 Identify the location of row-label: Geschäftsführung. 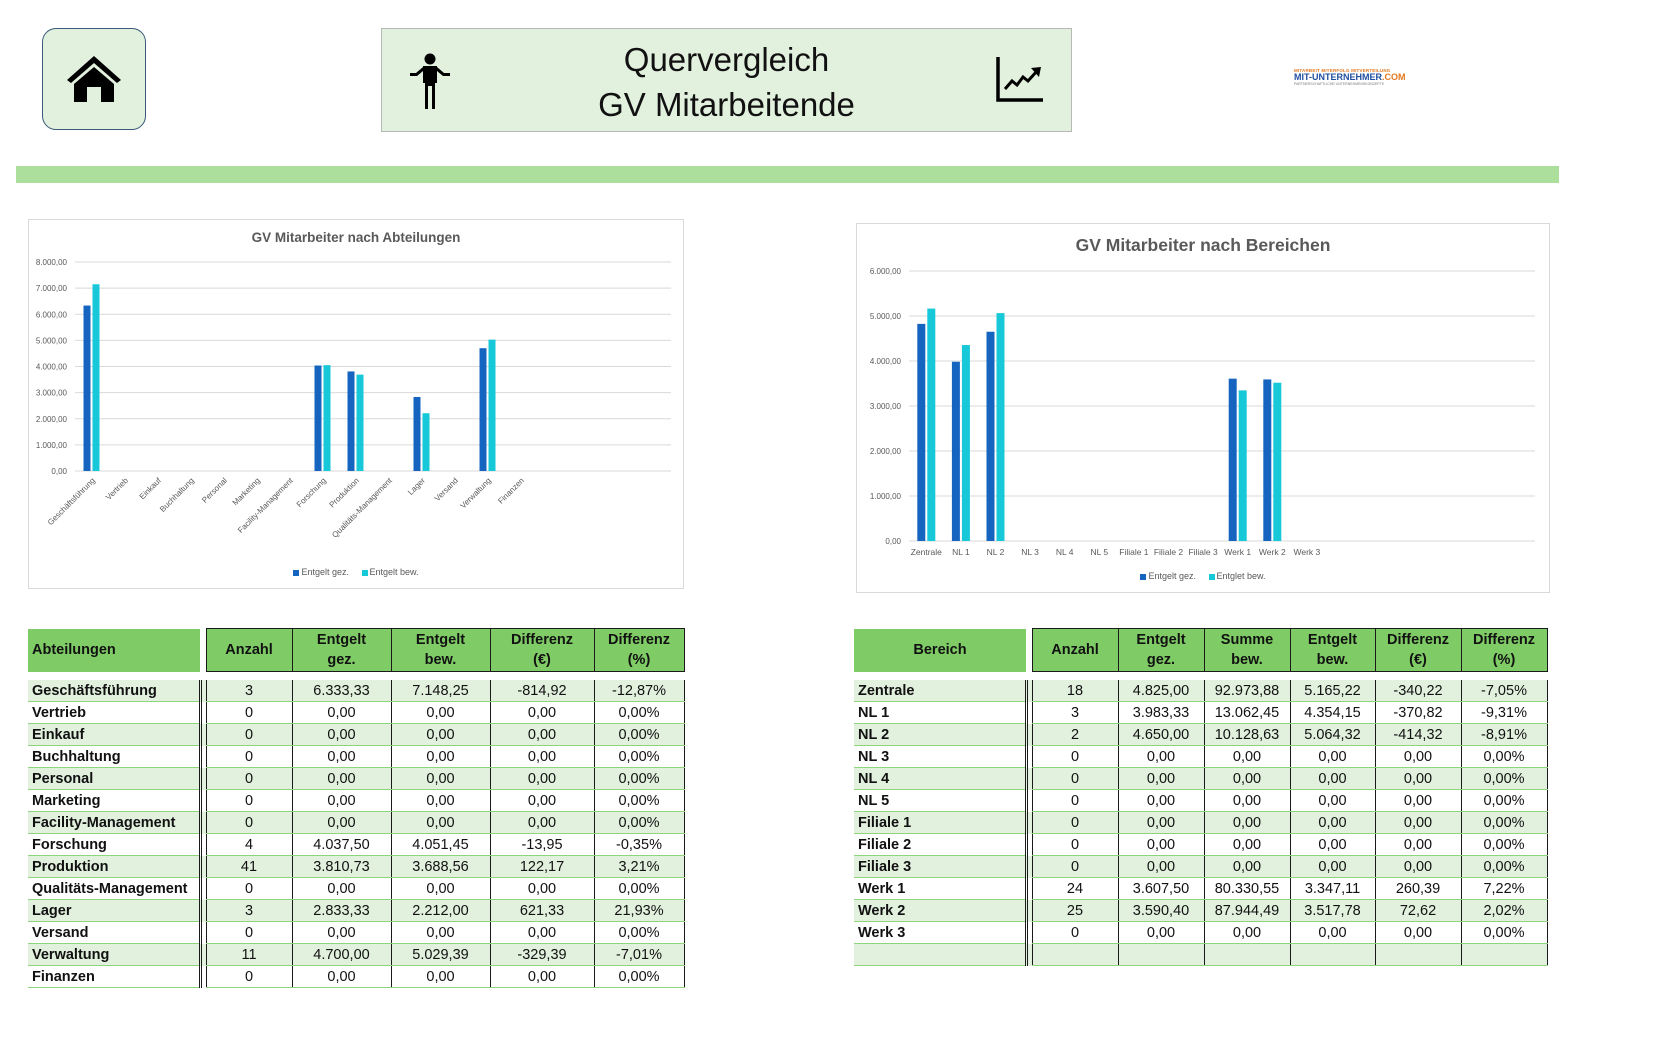
(115, 691).